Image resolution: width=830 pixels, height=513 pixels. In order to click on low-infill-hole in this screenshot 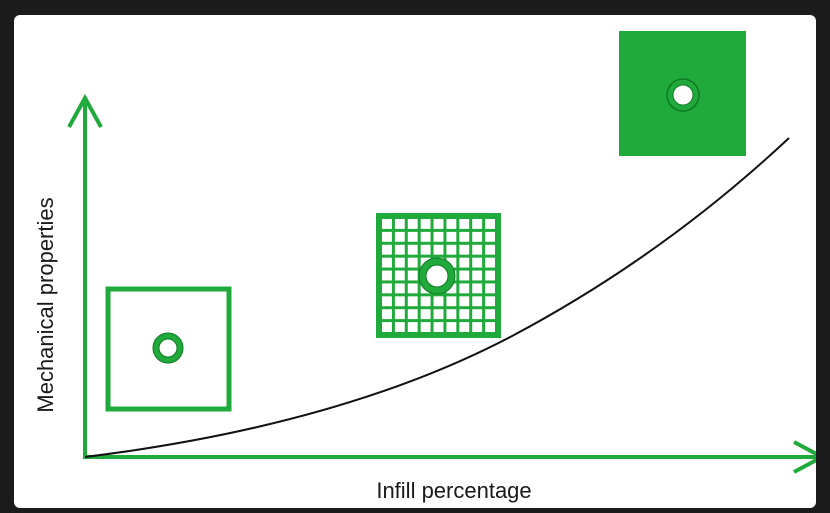, I will do `click(168, 348)`.